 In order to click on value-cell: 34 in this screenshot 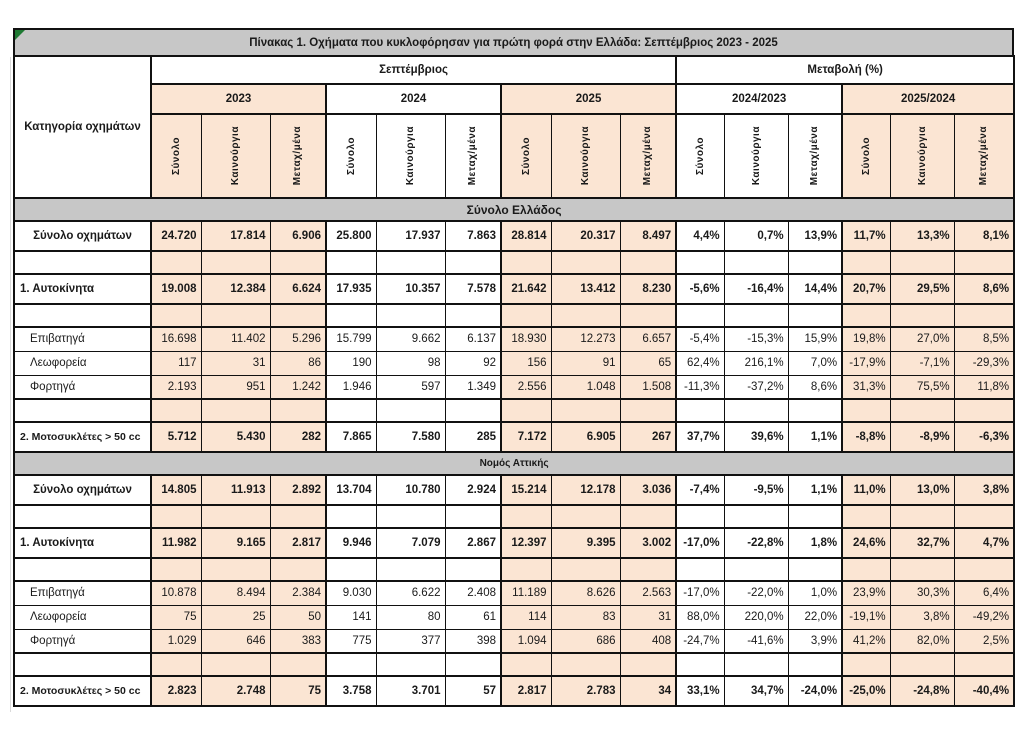, I will do `click(648, 691)`.